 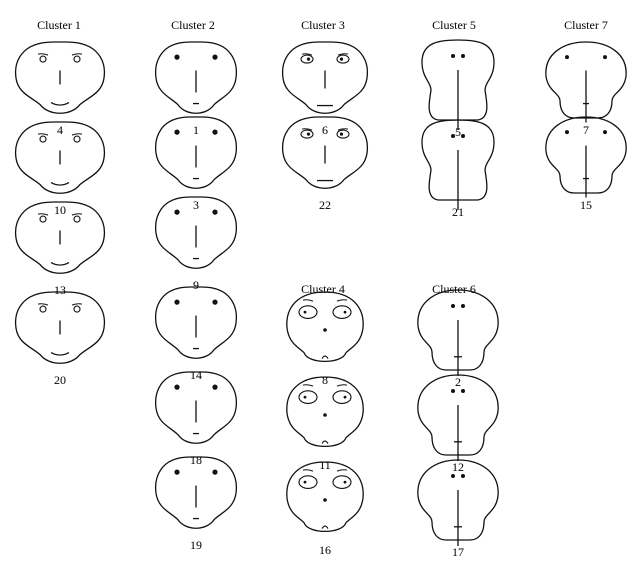 I want to click on face-number-label: 3, so click(x=196, y=205).